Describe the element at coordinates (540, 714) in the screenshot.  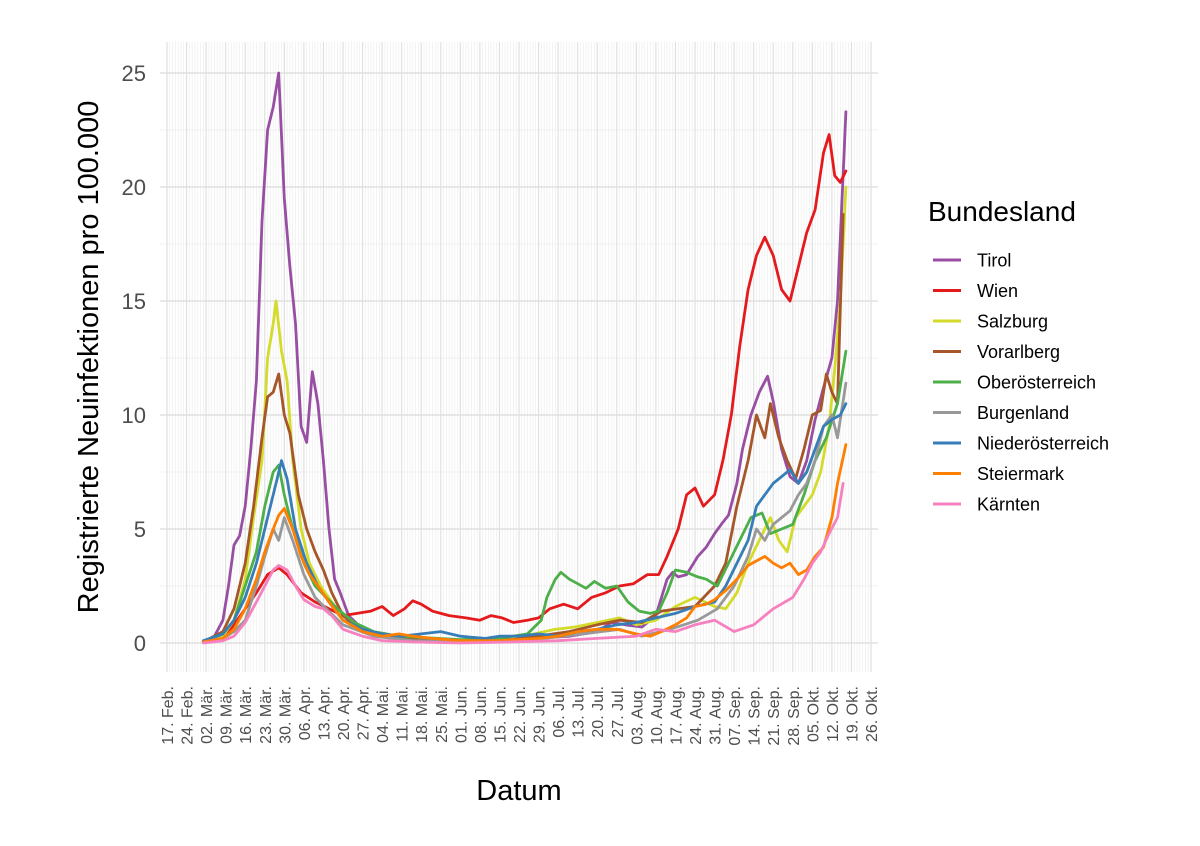
I see `x-tick-label: 29. Jun.` at that location.